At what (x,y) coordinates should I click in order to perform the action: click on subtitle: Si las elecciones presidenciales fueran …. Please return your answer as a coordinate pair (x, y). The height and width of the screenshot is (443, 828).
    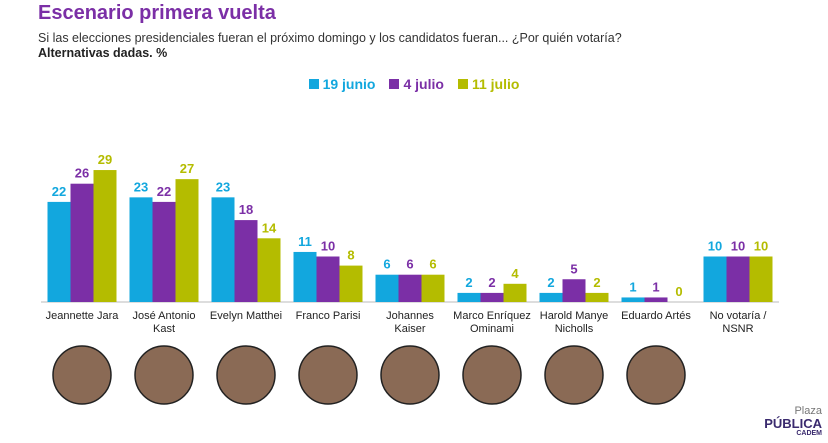
    Looking at the image, I should click on (330, 38).